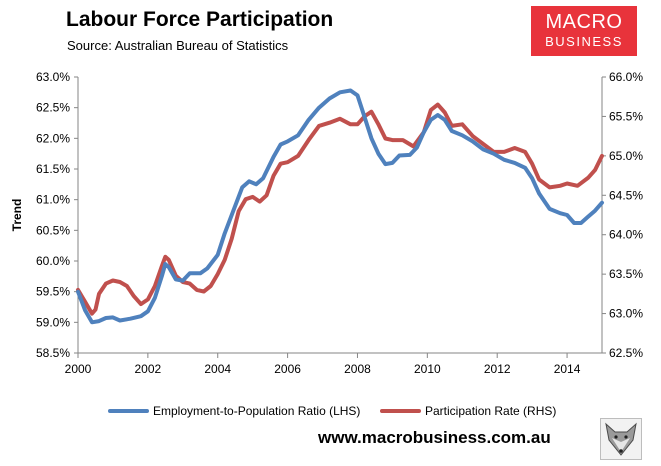 The width and height of the screenshot is (661, 466). Describe the element at coordinates (53, 353) in the screenshot. I see `y-left-tick-label: 58.5%` at that location.